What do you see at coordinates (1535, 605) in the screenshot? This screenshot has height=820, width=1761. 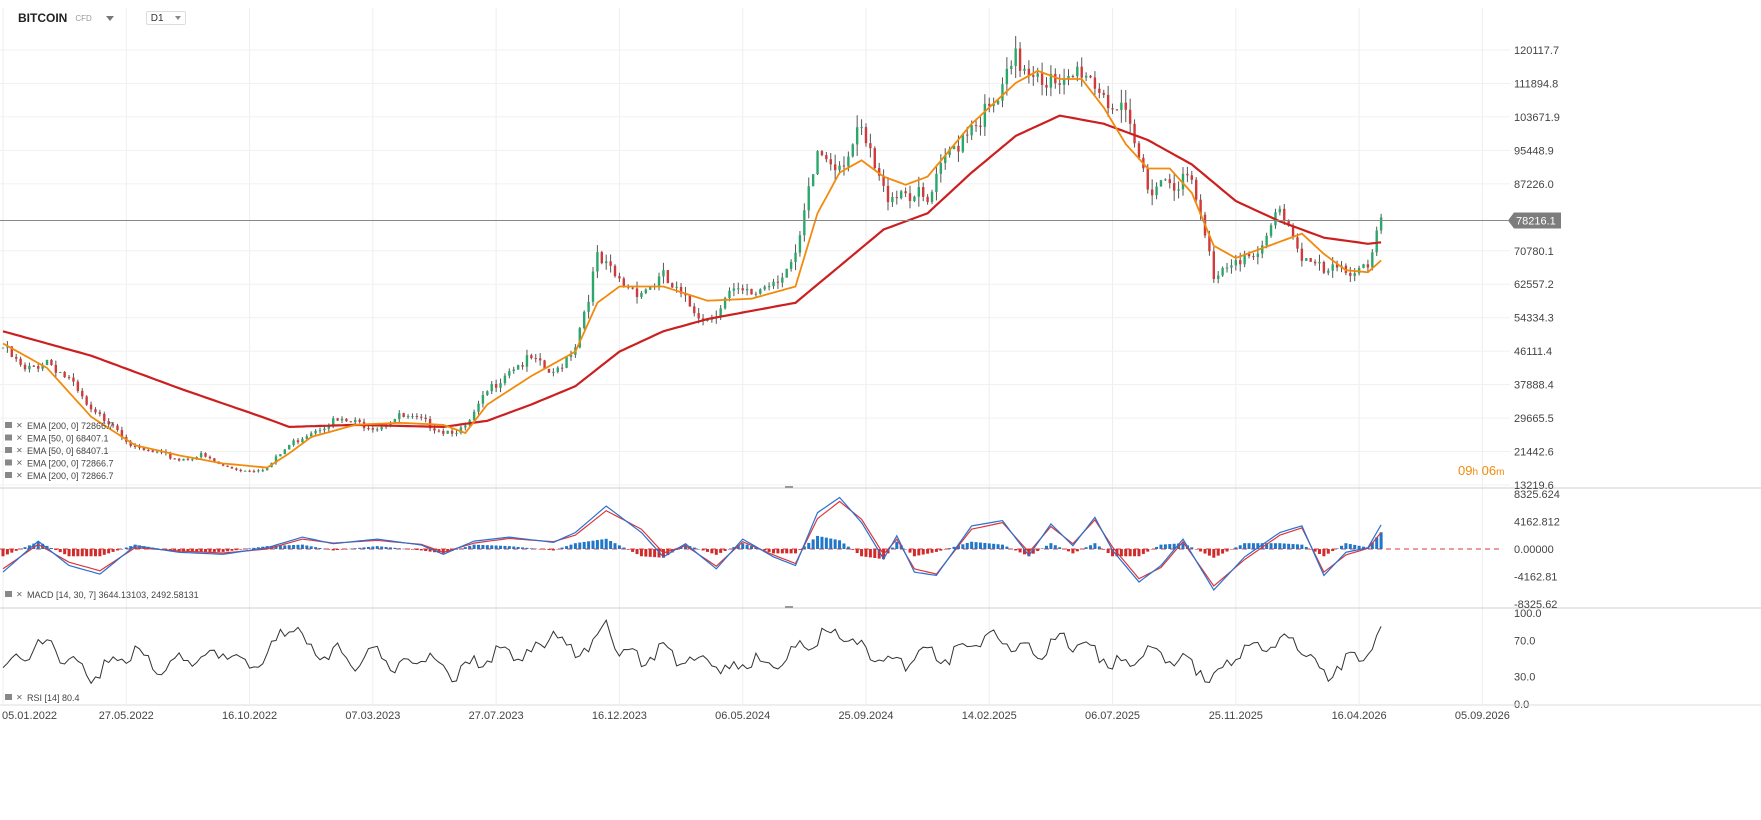 I see `macd-axis-label: -8325.62` at bounding box center [1535, 605].